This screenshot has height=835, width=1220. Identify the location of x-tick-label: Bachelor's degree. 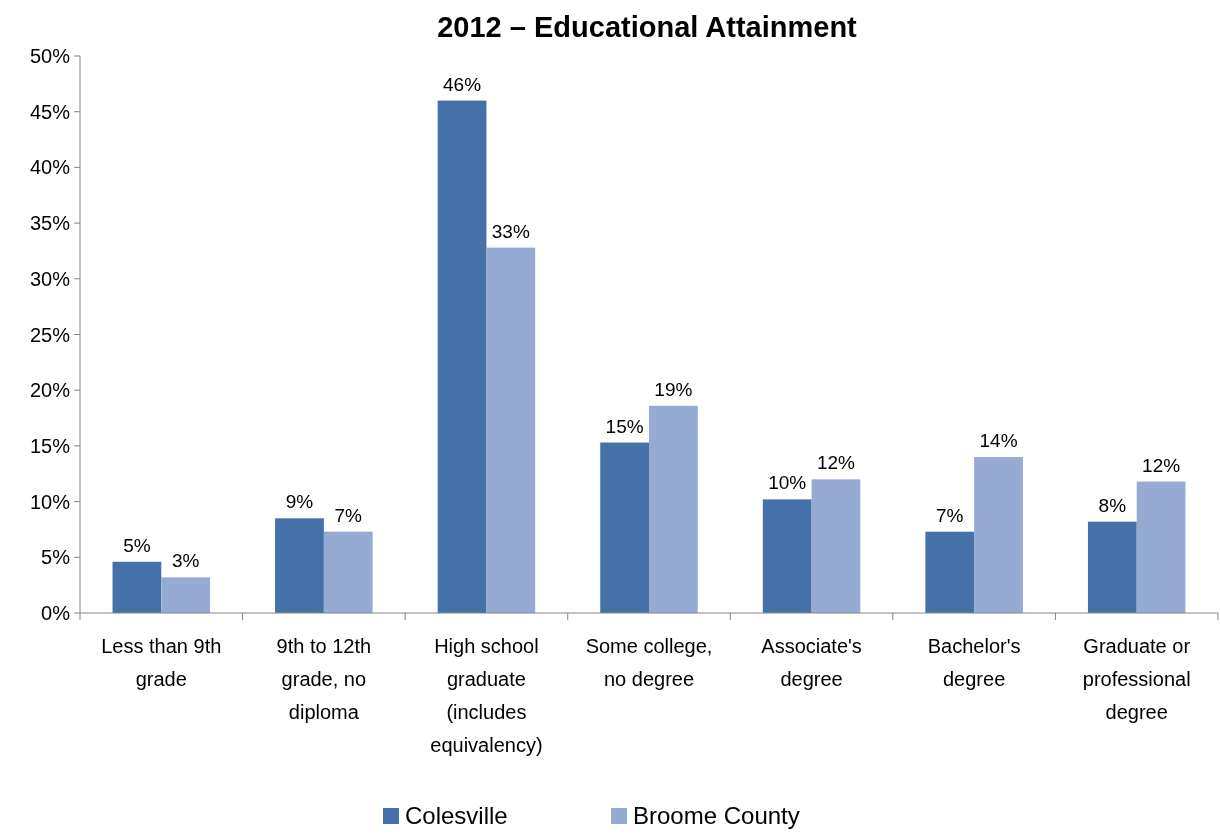
(974, 662).